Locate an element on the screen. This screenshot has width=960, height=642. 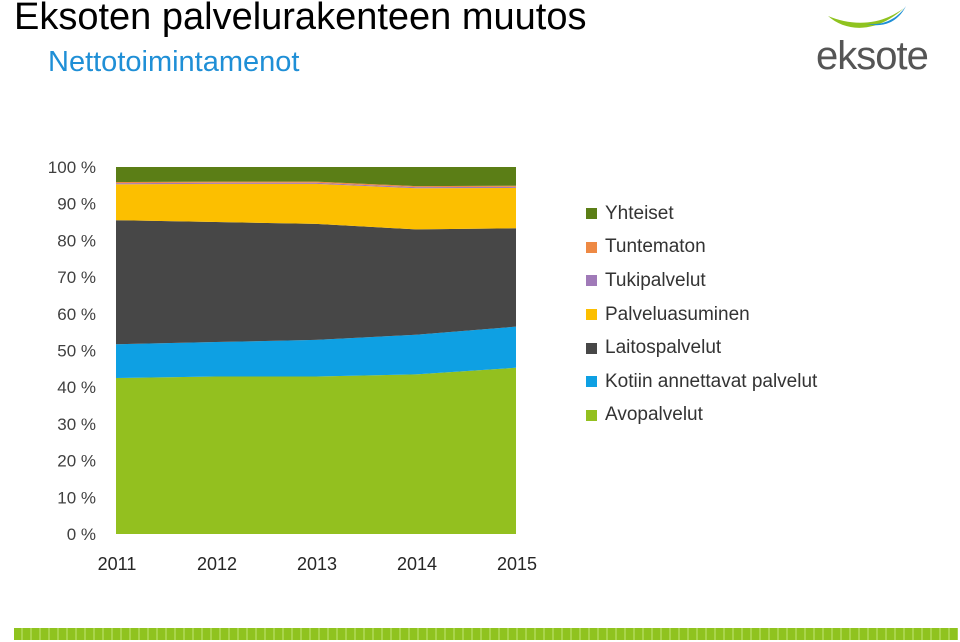
logo-swoosh-icon is located at coordinates (867, 17).